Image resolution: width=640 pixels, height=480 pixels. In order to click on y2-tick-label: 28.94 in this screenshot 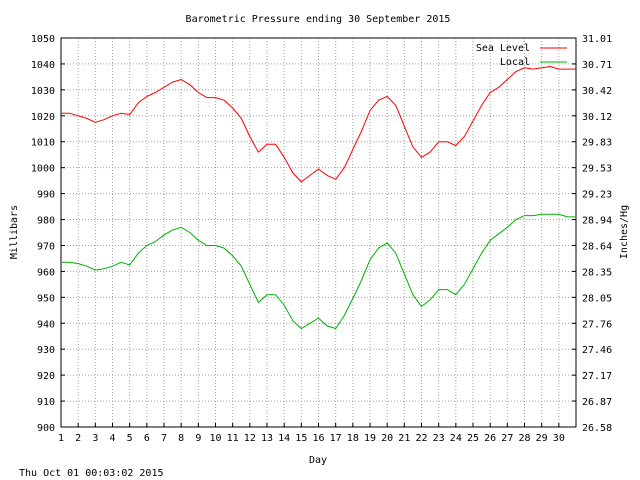, I will do `click(597, 221)`.